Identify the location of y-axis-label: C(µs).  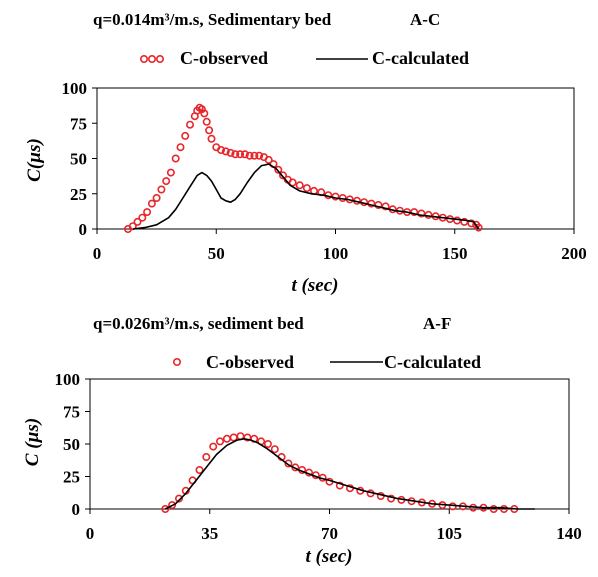
(34, 160).